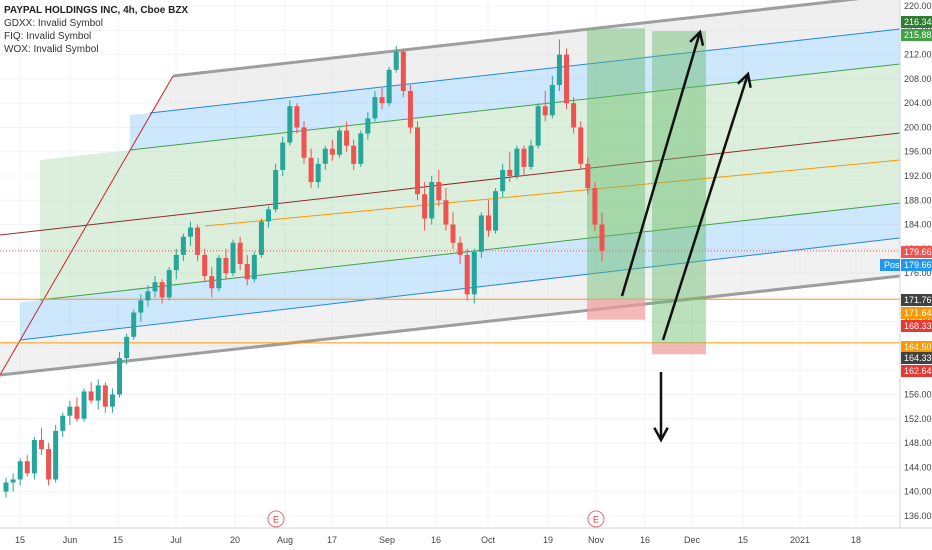 The height and width of the screenshot is (550, 932). I want to click on position-boxes, so click(646, 191).